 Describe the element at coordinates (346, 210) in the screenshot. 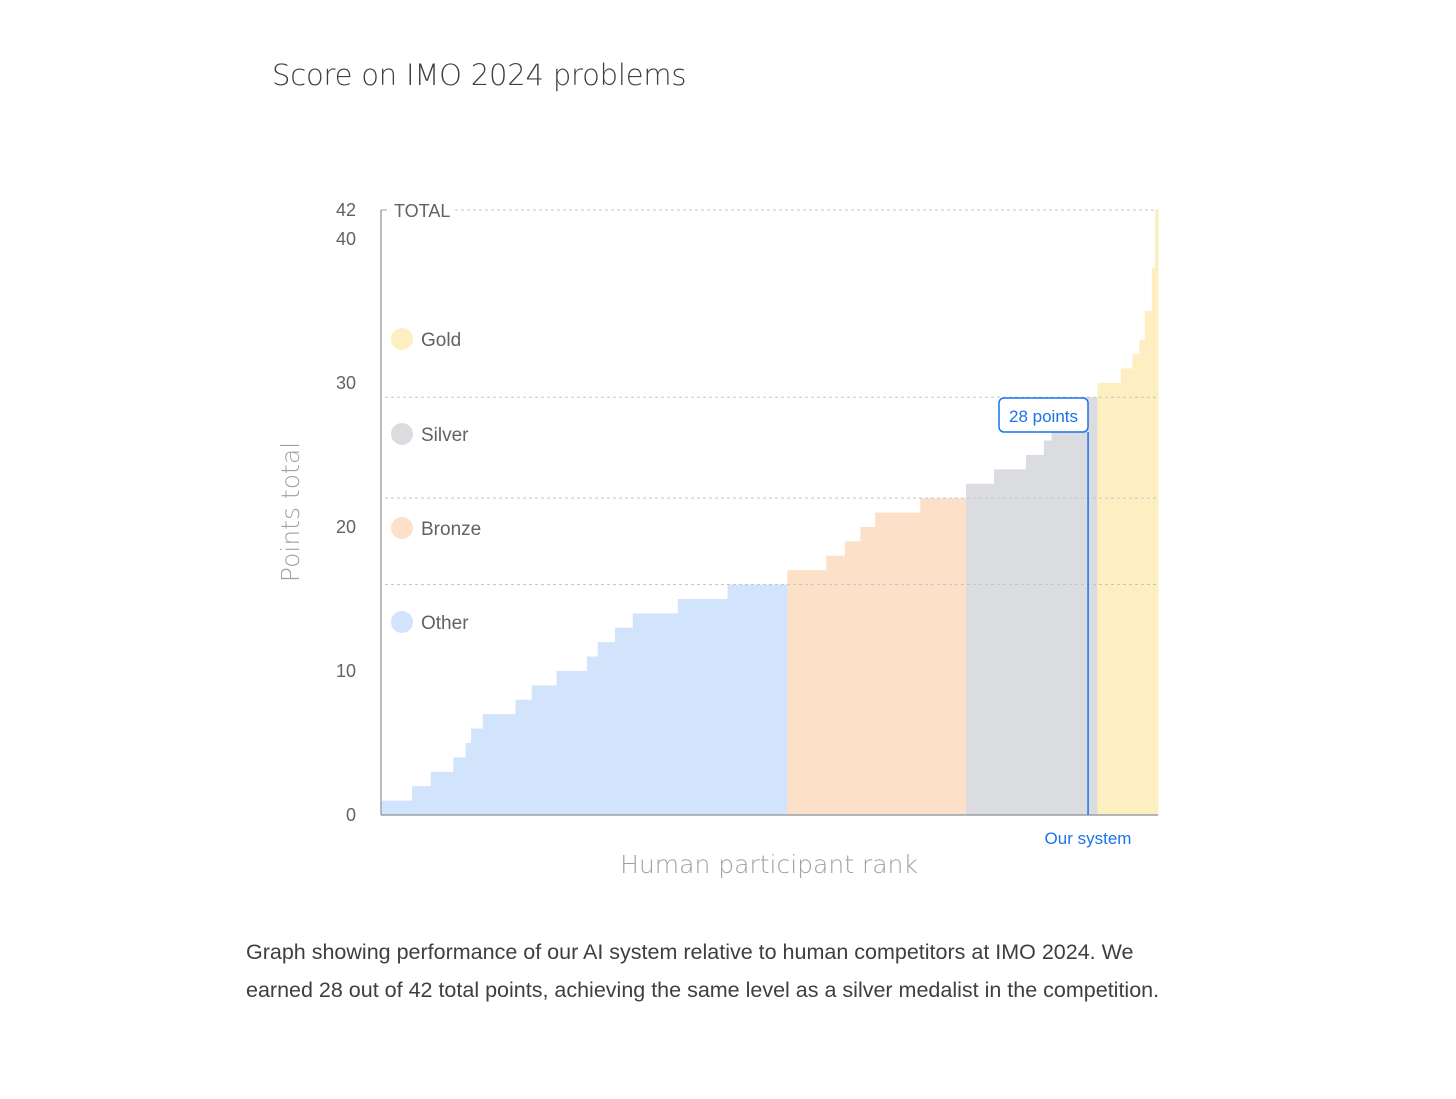

I see `y-tick-label: 42` at that location.